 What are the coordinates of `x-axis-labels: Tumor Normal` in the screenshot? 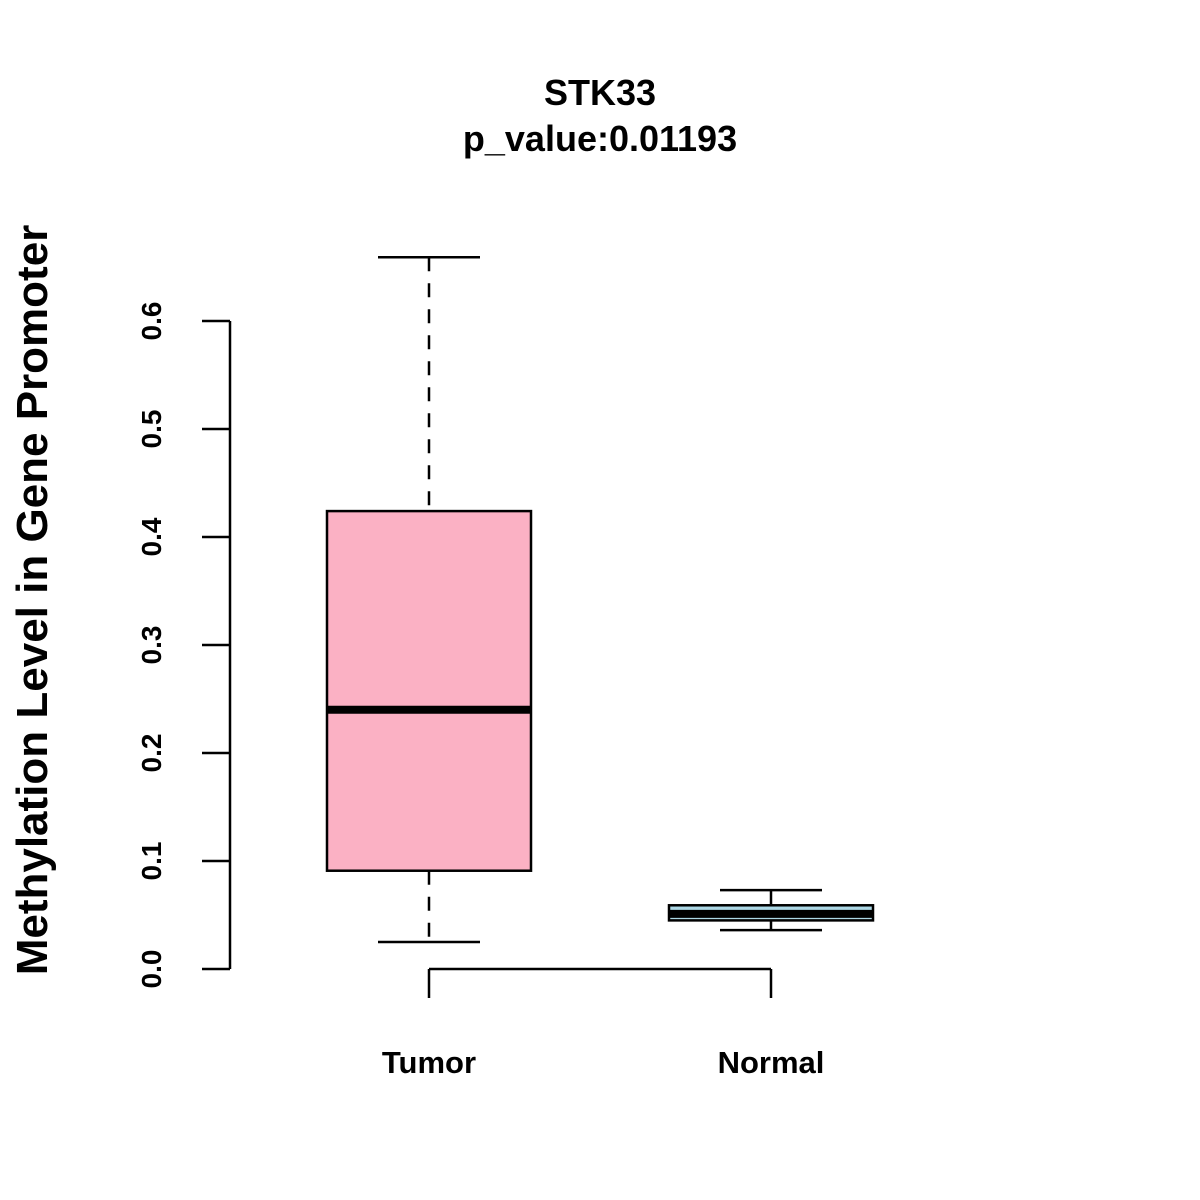 It's located at (603, 1023).